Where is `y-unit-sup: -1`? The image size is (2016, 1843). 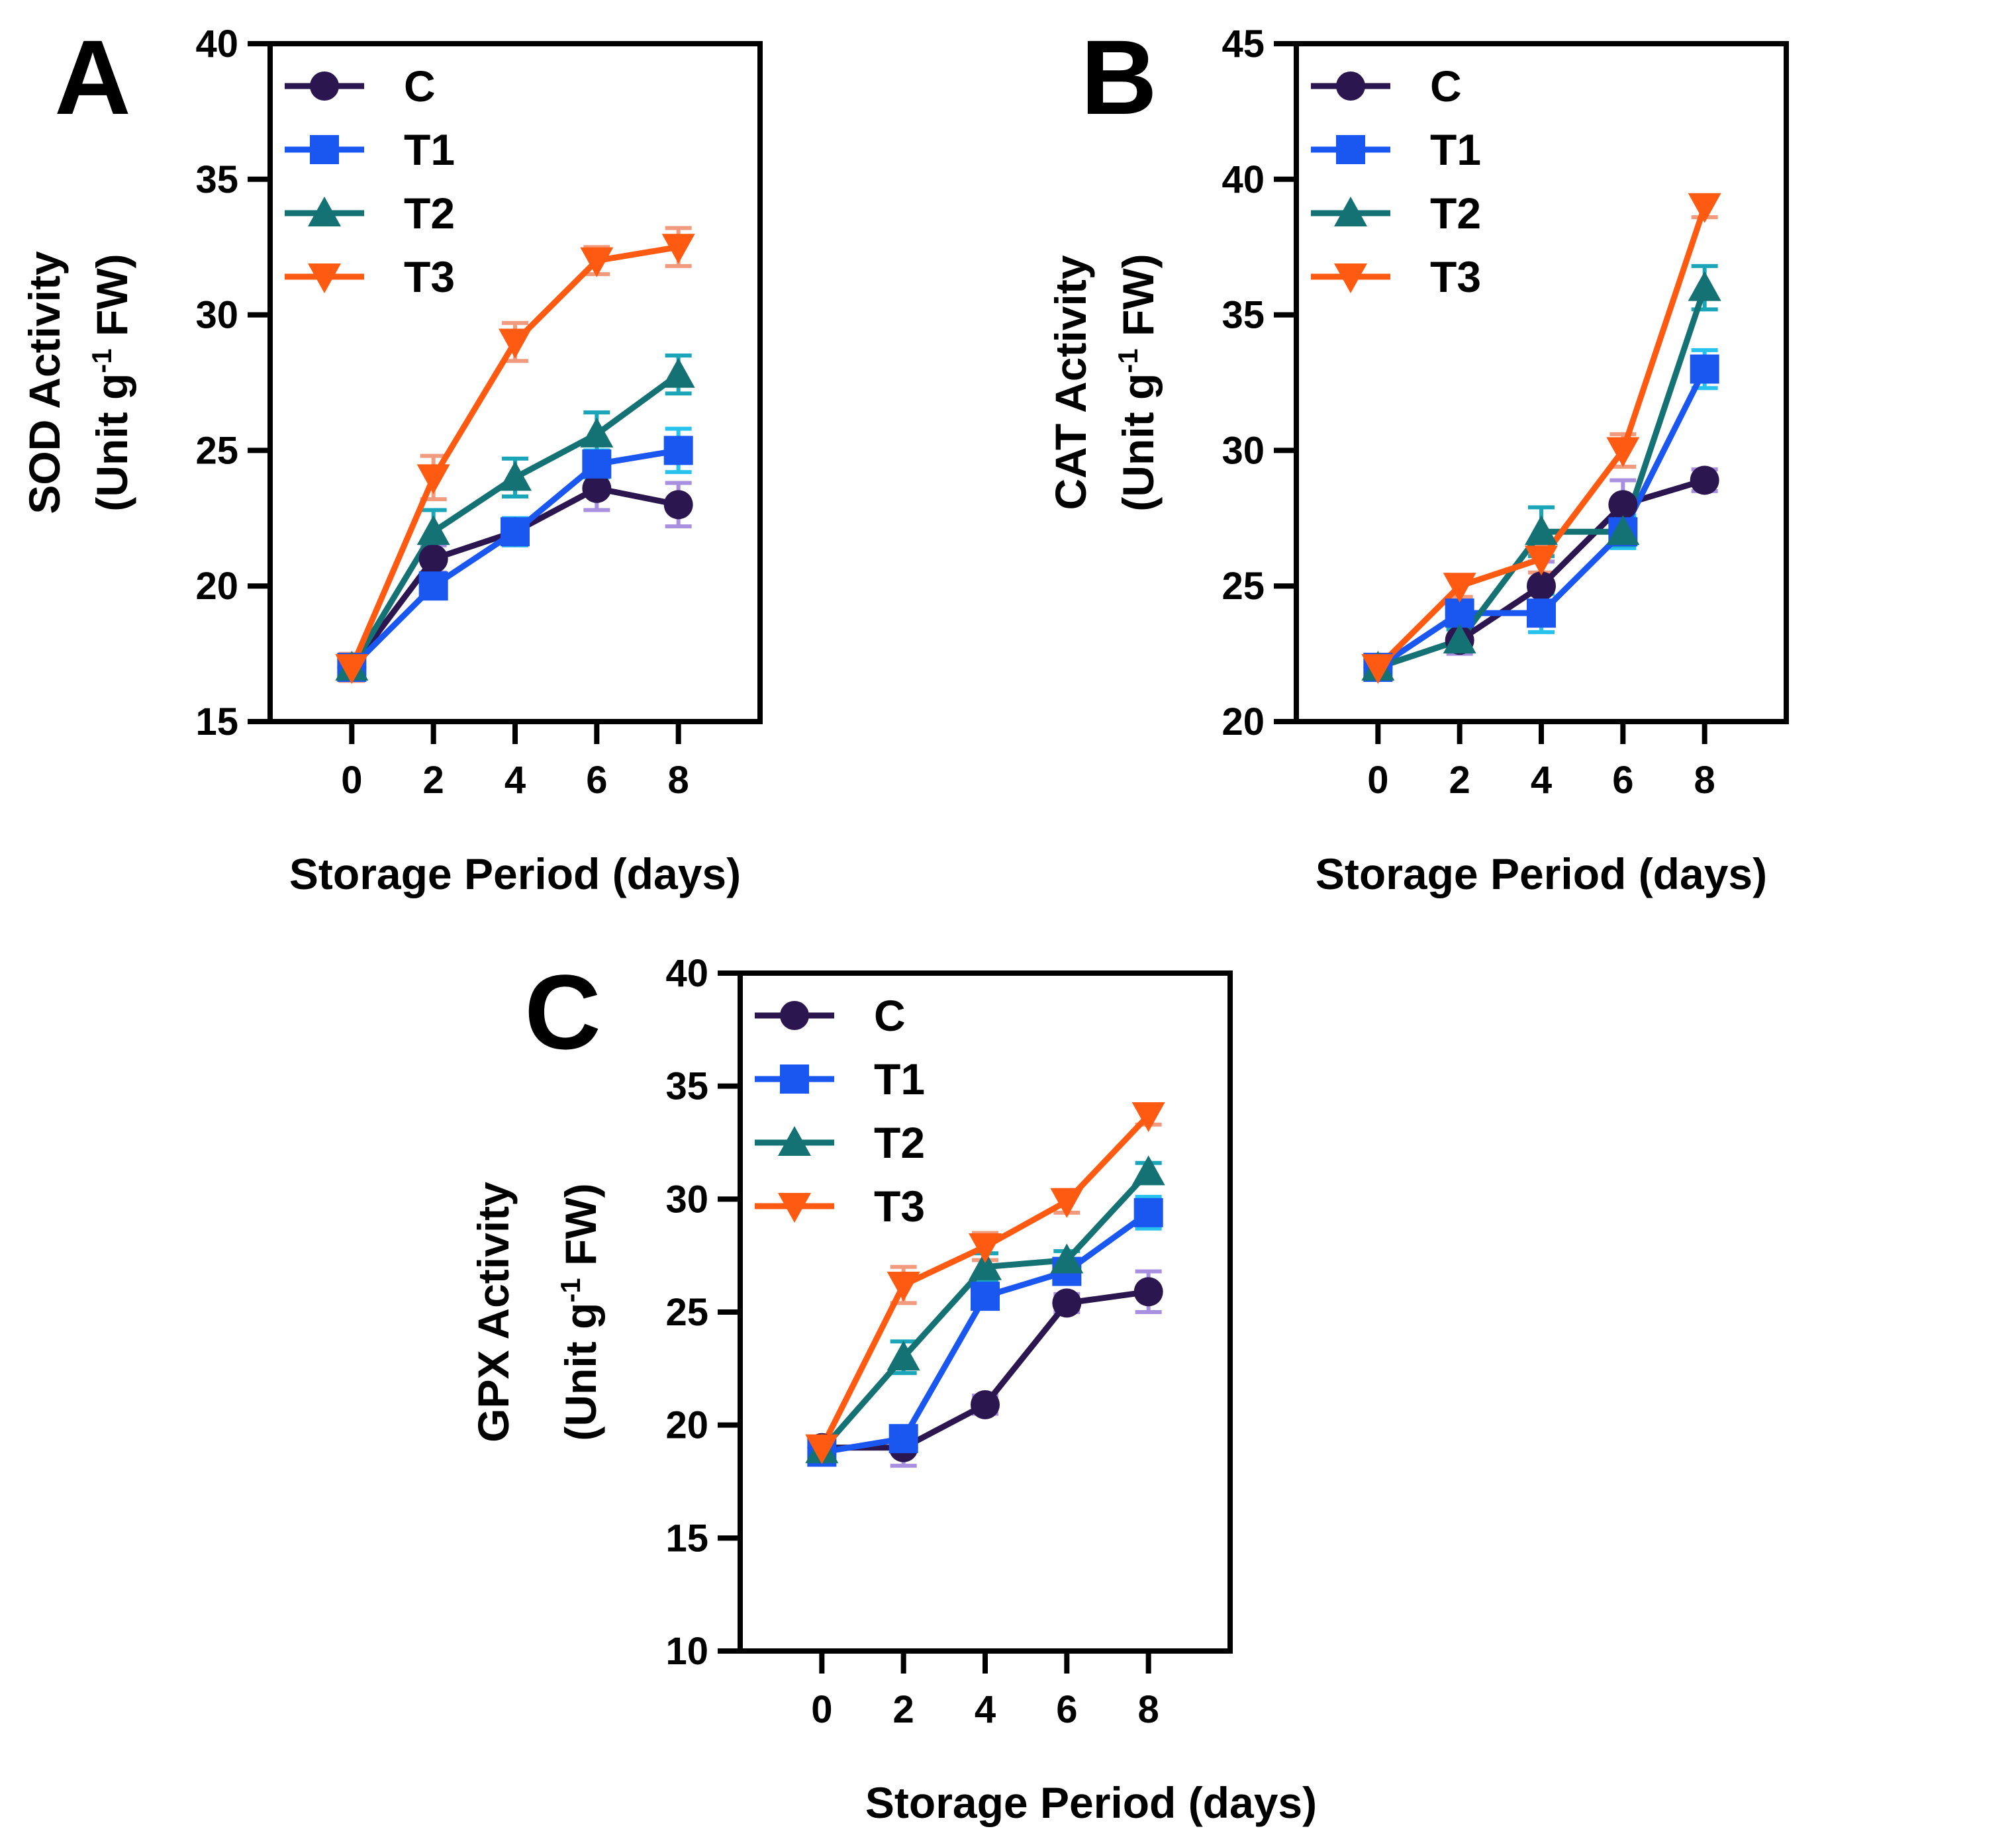 y-unit-sup: -1 is located at coordinates (1127, 360).